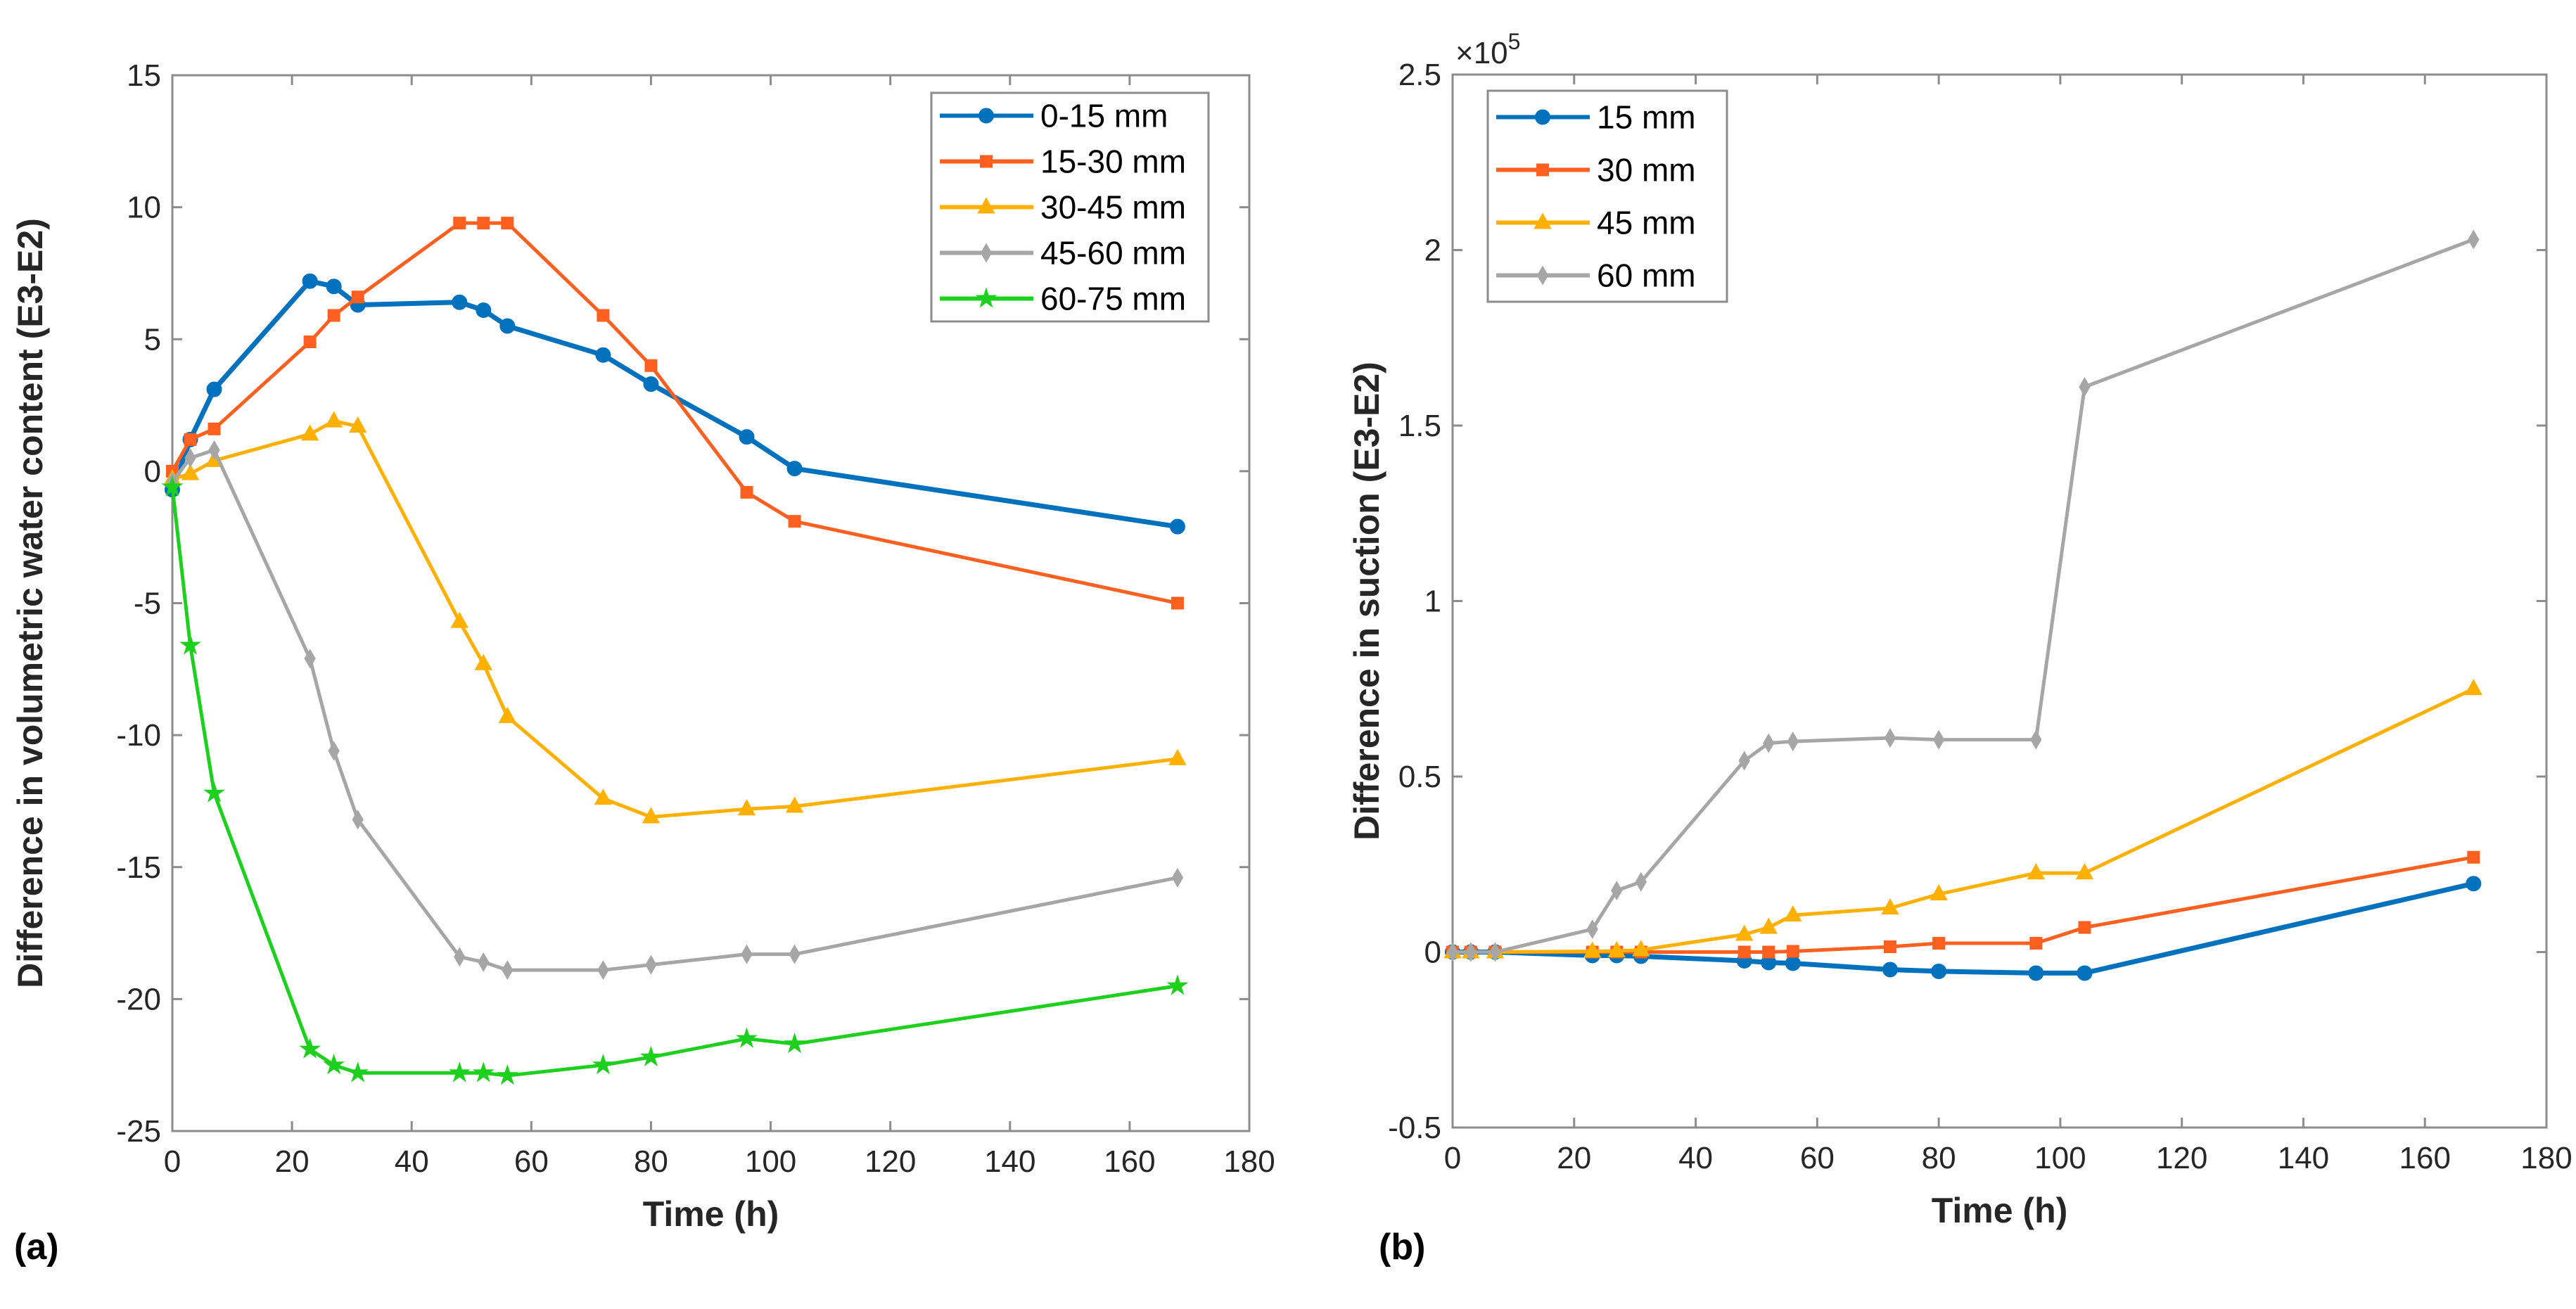  What do you see at coordinates (138, 1131) in the screenshot?
I see `y-tick-label: -25` at bounding box center [138, 1131].